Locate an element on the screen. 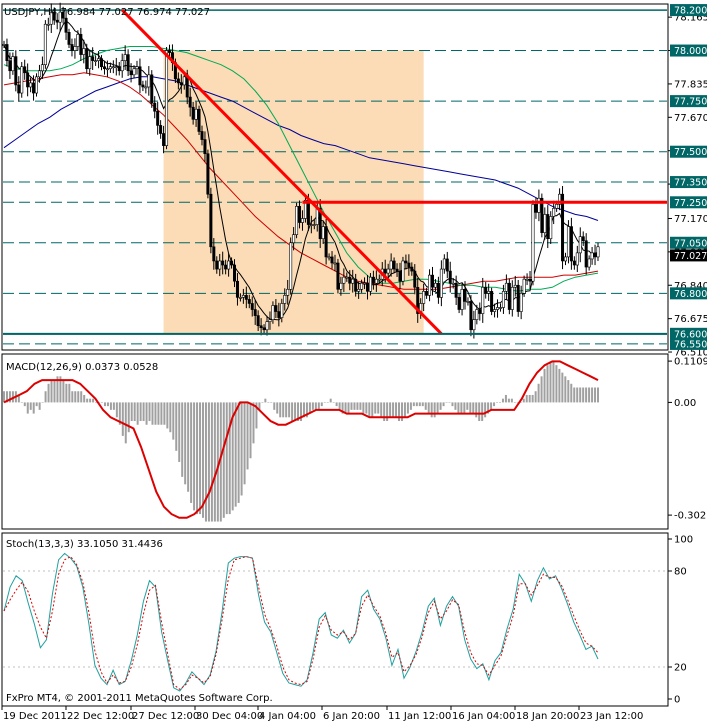 The image size is (707, 723). time-tick-label: 22 Dec 12:00 is located at coordinates (100, 716).